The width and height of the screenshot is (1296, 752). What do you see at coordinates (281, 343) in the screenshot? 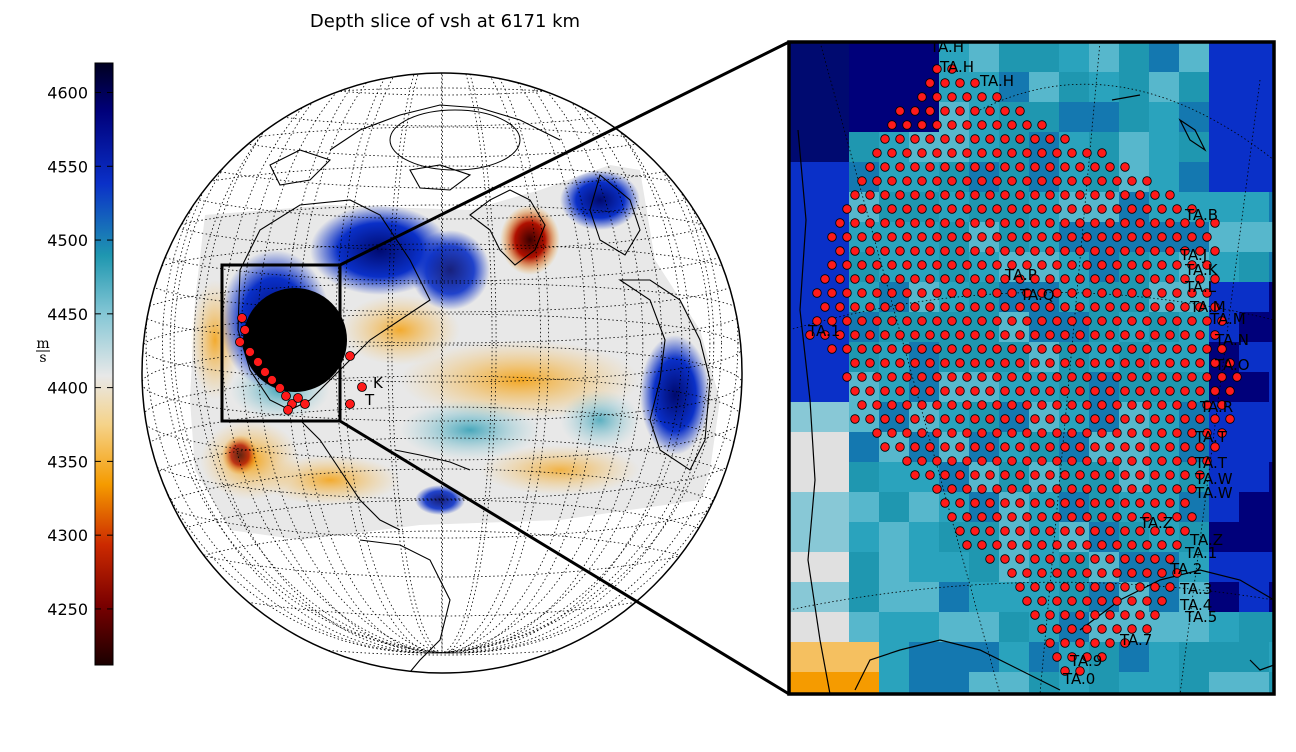
I see `zoom-box` at bounding box center [281, 343].